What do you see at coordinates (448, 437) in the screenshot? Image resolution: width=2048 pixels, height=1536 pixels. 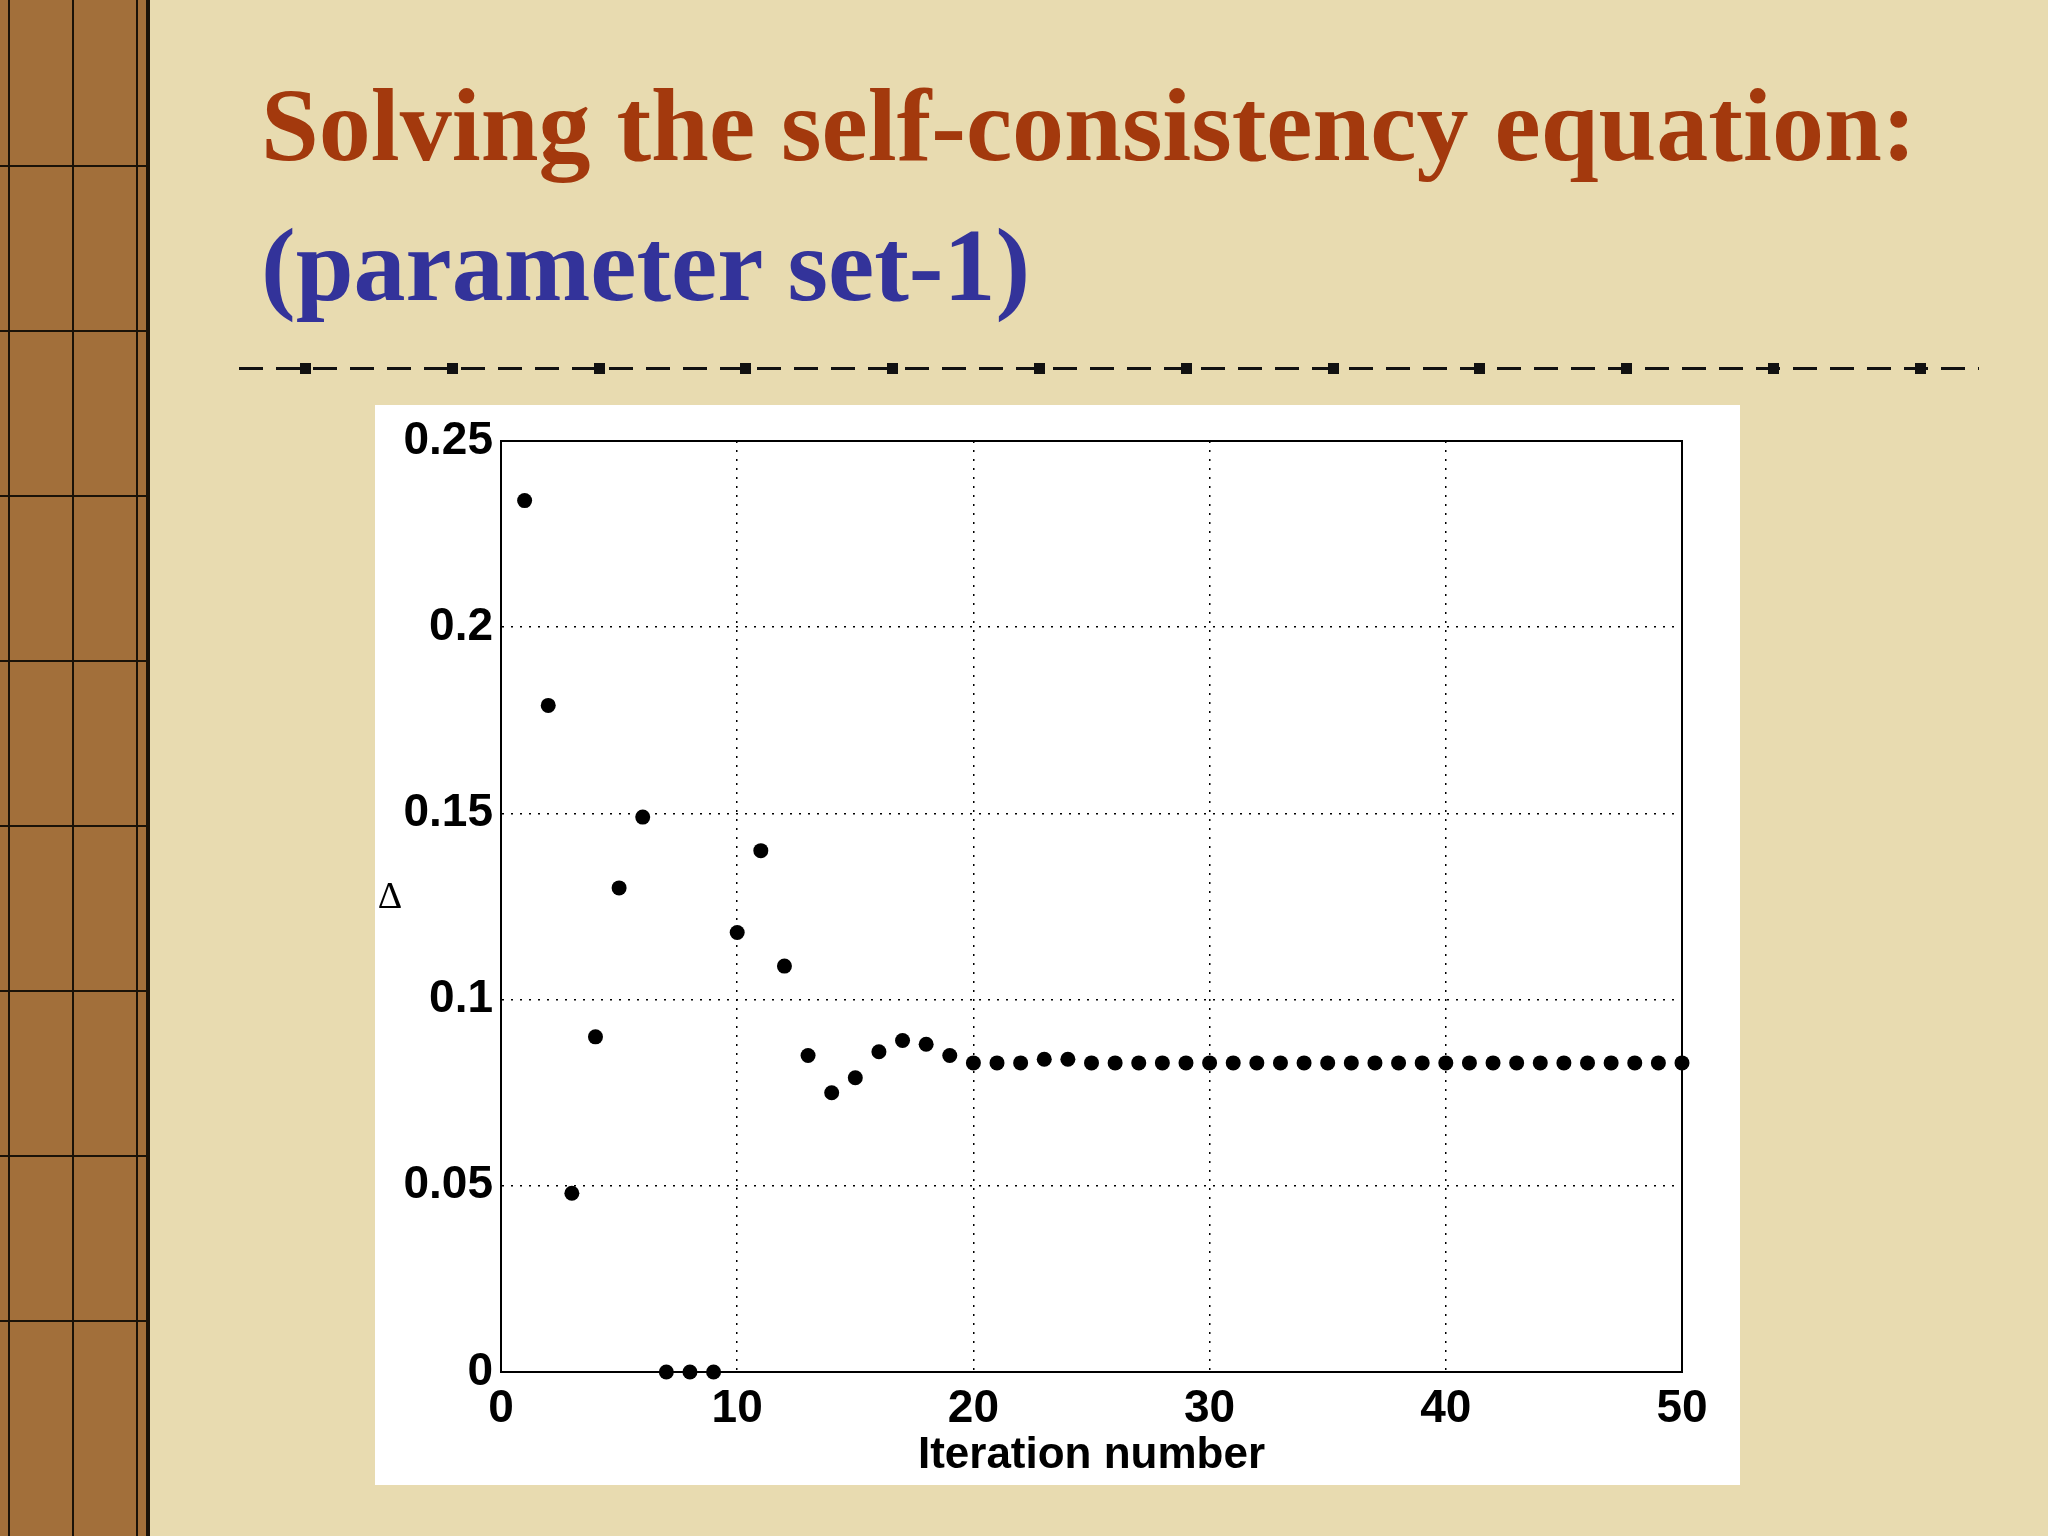 I see `y-tick-label: 0.25` at bounding box center [448, 437].